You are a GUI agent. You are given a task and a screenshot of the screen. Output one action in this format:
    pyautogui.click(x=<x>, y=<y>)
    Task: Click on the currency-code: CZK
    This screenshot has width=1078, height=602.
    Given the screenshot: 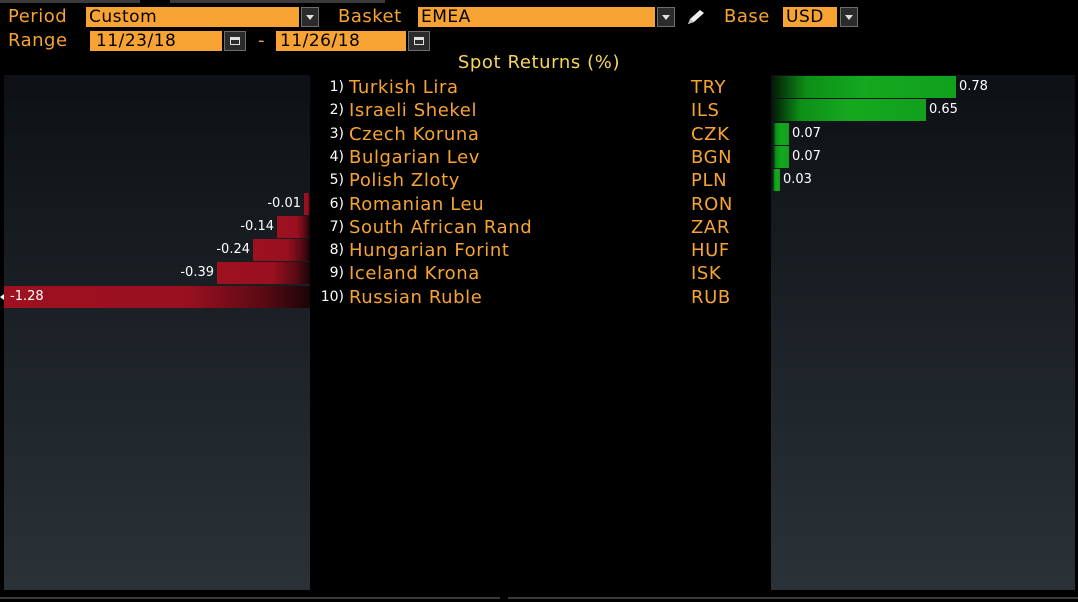 What is the action you would take?
    pyautogui.click(x=710, y=134)
    